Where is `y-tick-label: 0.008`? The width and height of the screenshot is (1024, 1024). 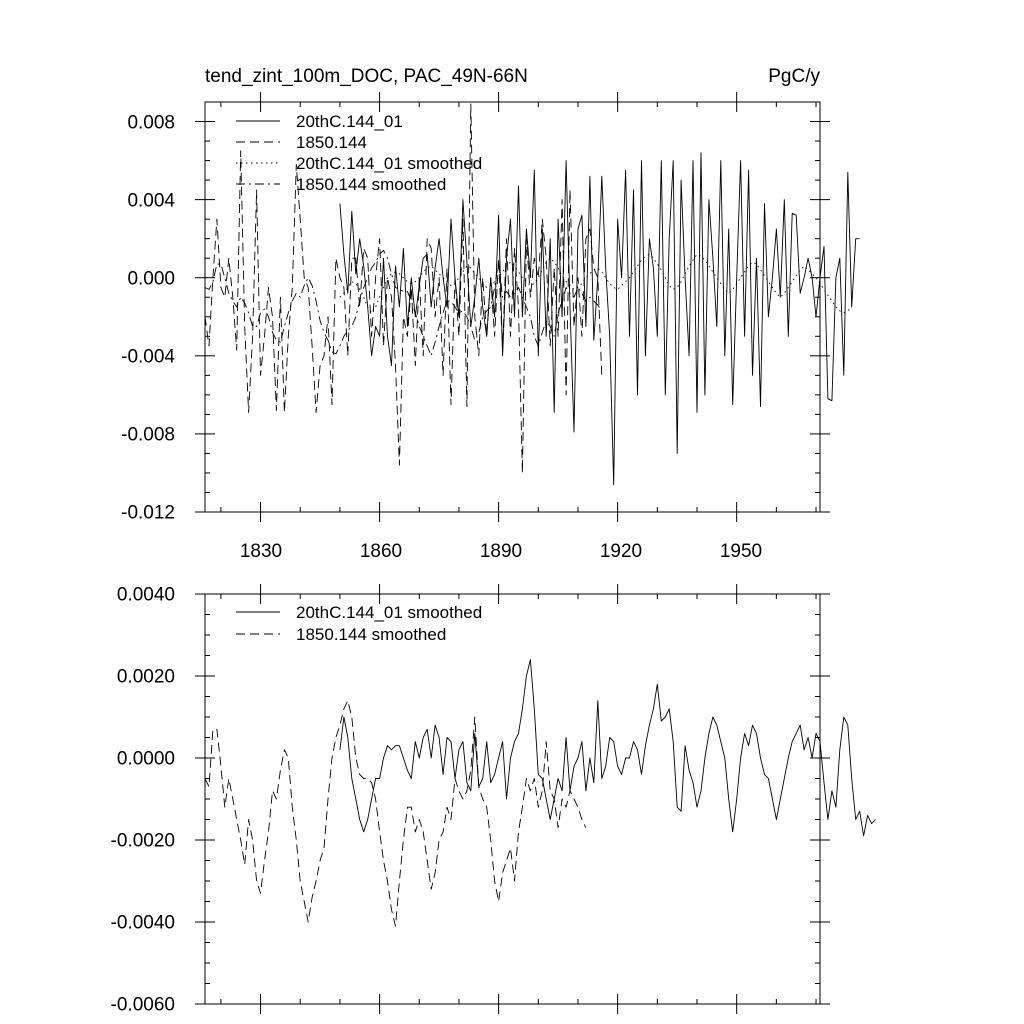 y-tick-label: 0.008 is located at coordinates (151, 123).